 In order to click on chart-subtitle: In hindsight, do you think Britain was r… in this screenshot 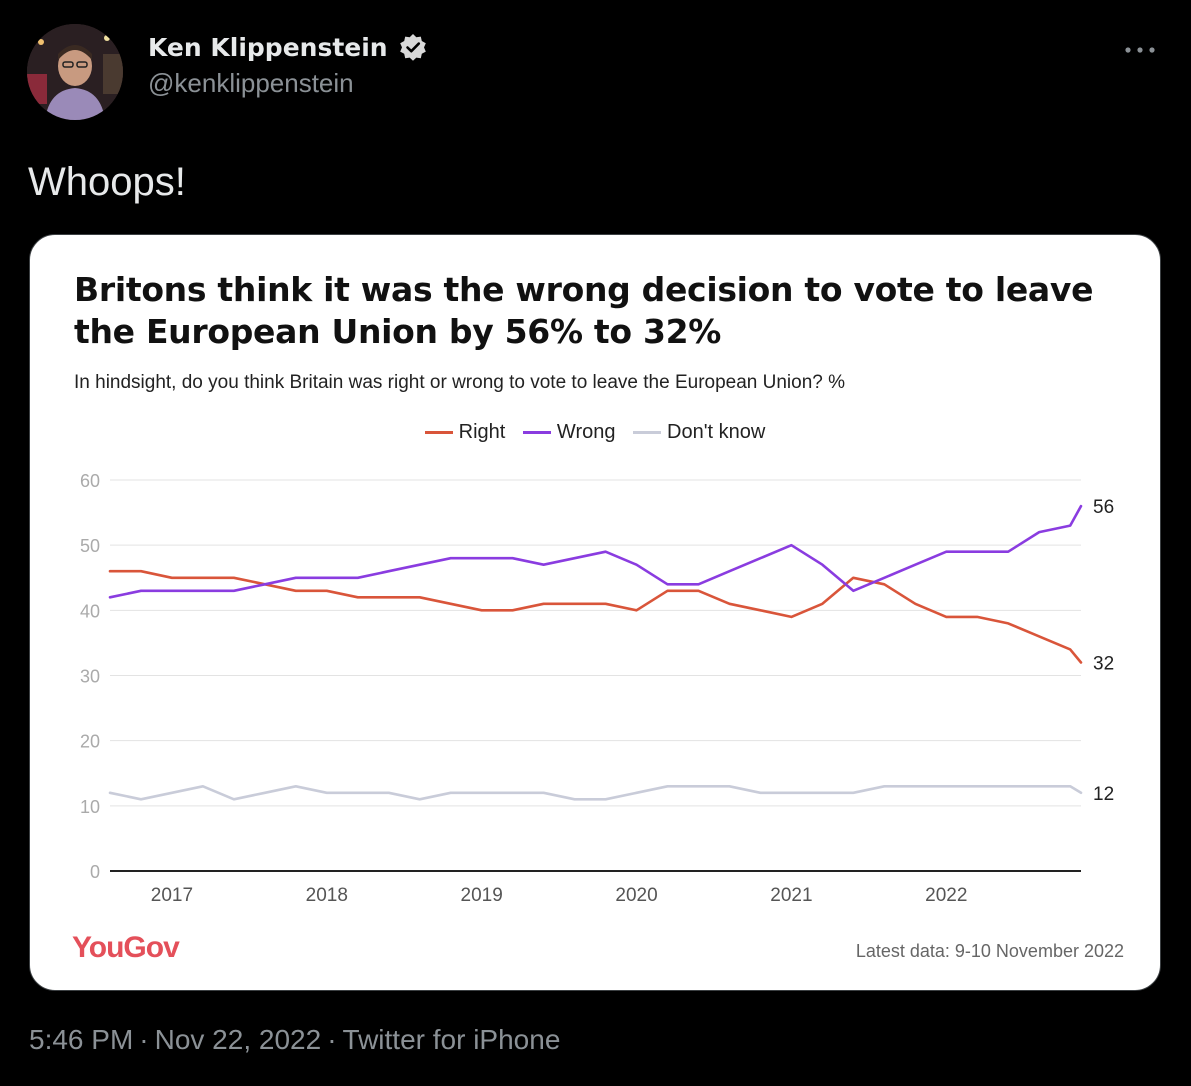, I will do `click(460, 382)`.